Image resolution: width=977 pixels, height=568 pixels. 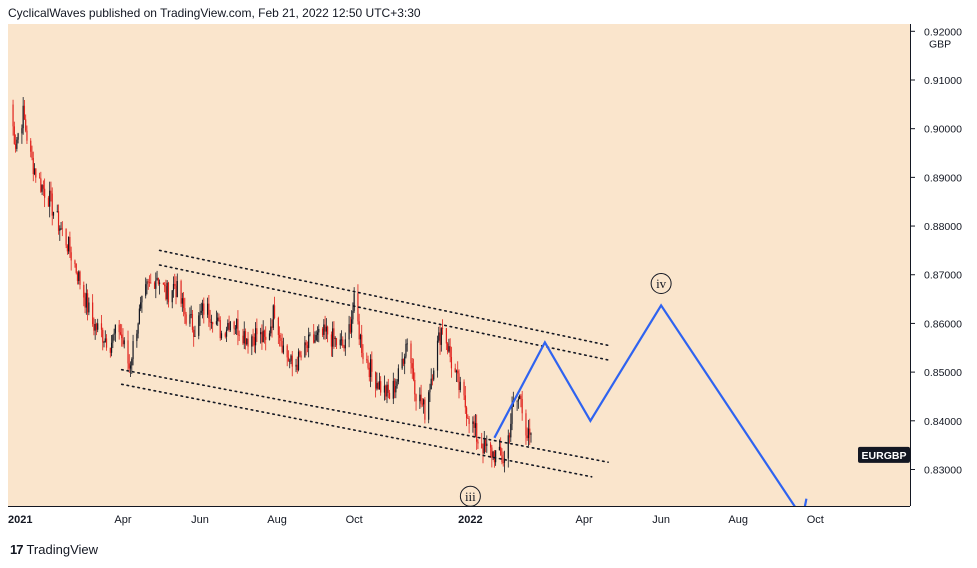 I want to click on symbol-badge, so click(x=884, y=454).